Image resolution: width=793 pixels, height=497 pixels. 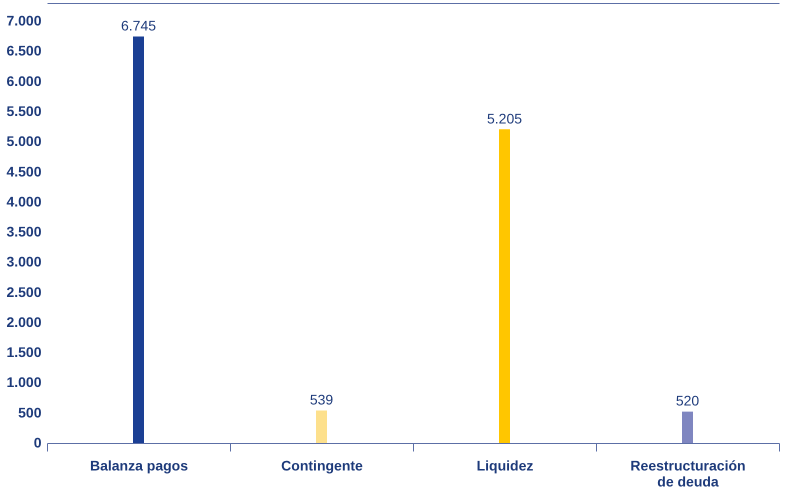 I want to click on data-label: 539, so click(x=322, y=400).